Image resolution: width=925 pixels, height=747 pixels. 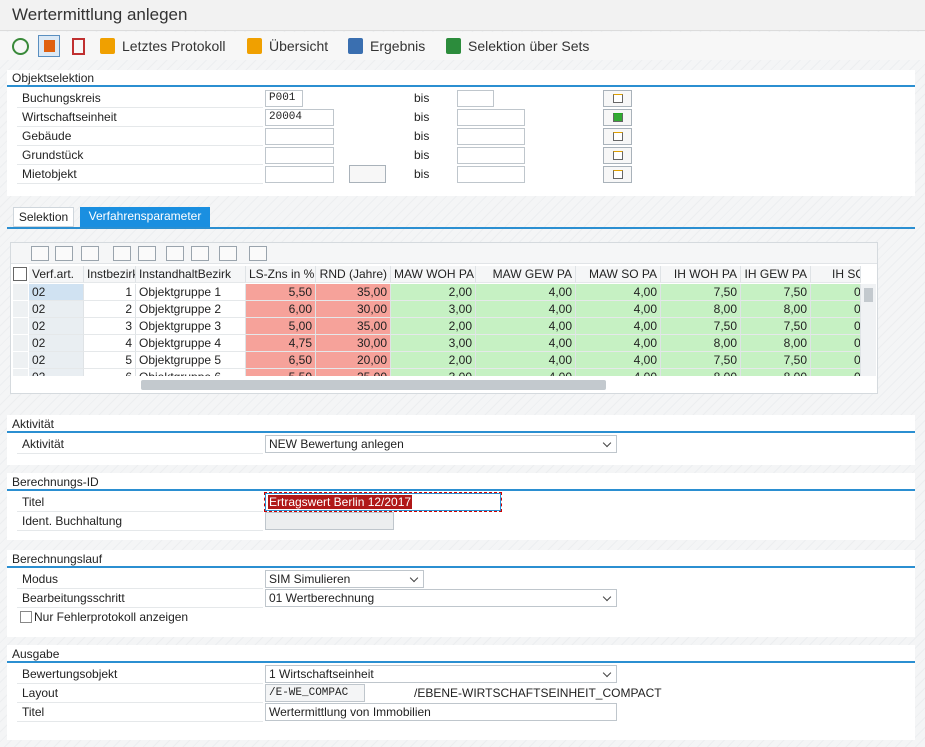 I want to click on checkbox, so click(x=26, y=617).